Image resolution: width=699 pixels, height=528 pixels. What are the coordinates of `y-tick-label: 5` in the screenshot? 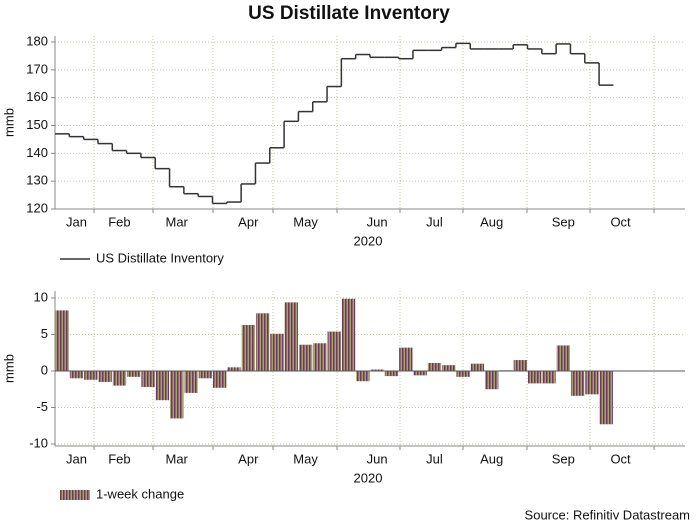 It's located at (44, 333).